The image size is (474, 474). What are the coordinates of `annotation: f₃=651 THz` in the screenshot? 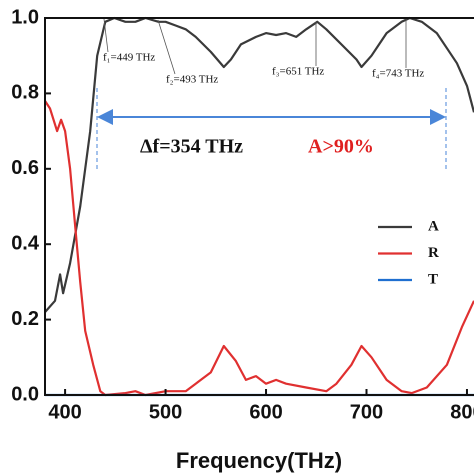 It's located at (298, 72).